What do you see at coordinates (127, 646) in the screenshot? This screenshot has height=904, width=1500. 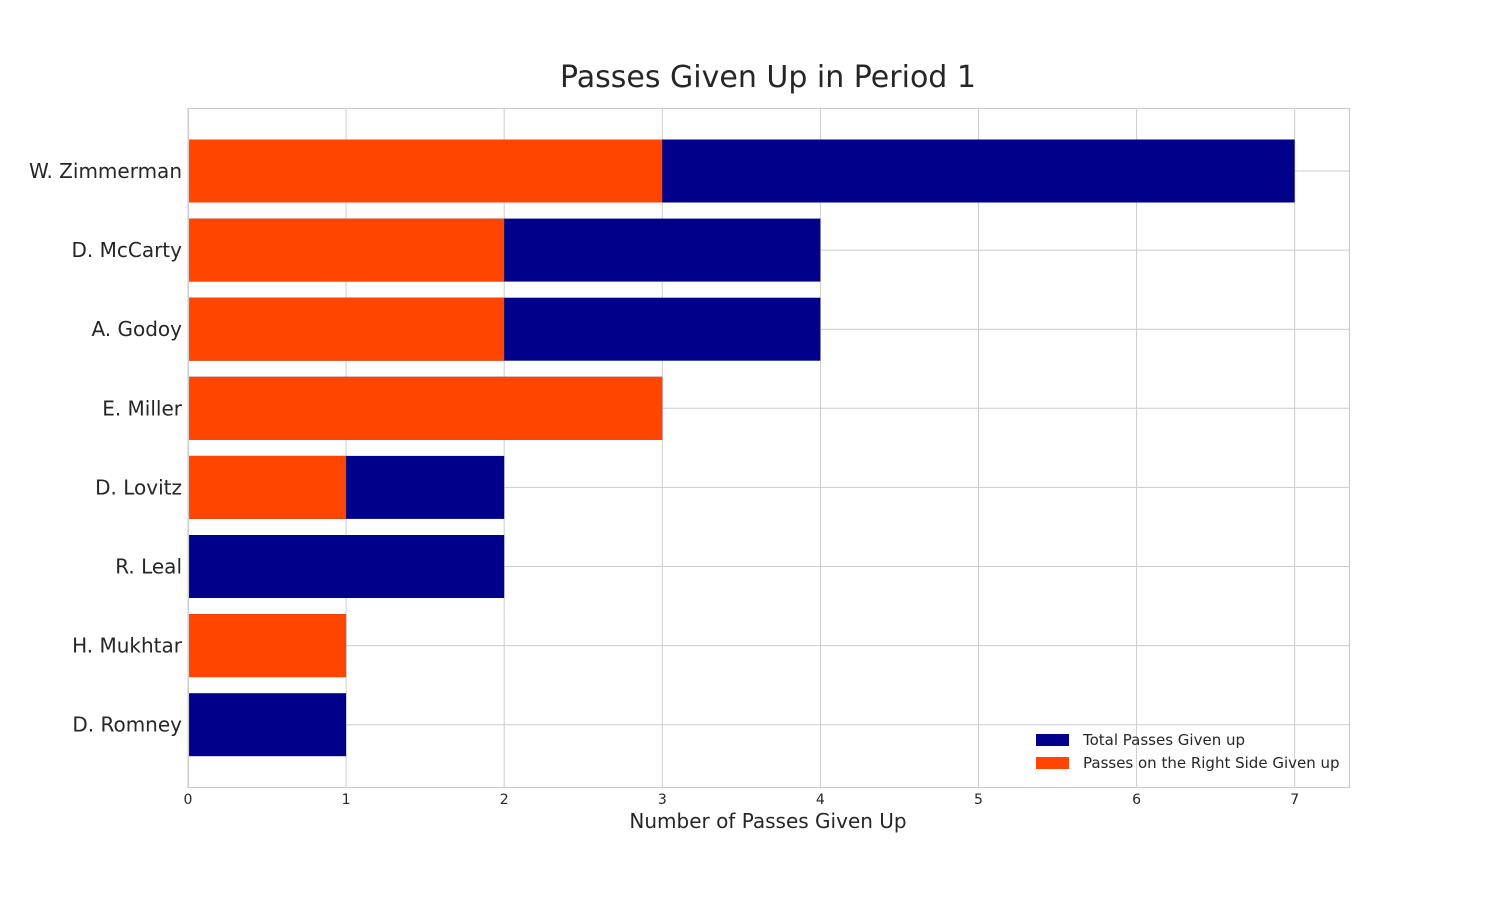 I see `y-tick-label: H. Mukhtar` at bounding box center [127, 646].